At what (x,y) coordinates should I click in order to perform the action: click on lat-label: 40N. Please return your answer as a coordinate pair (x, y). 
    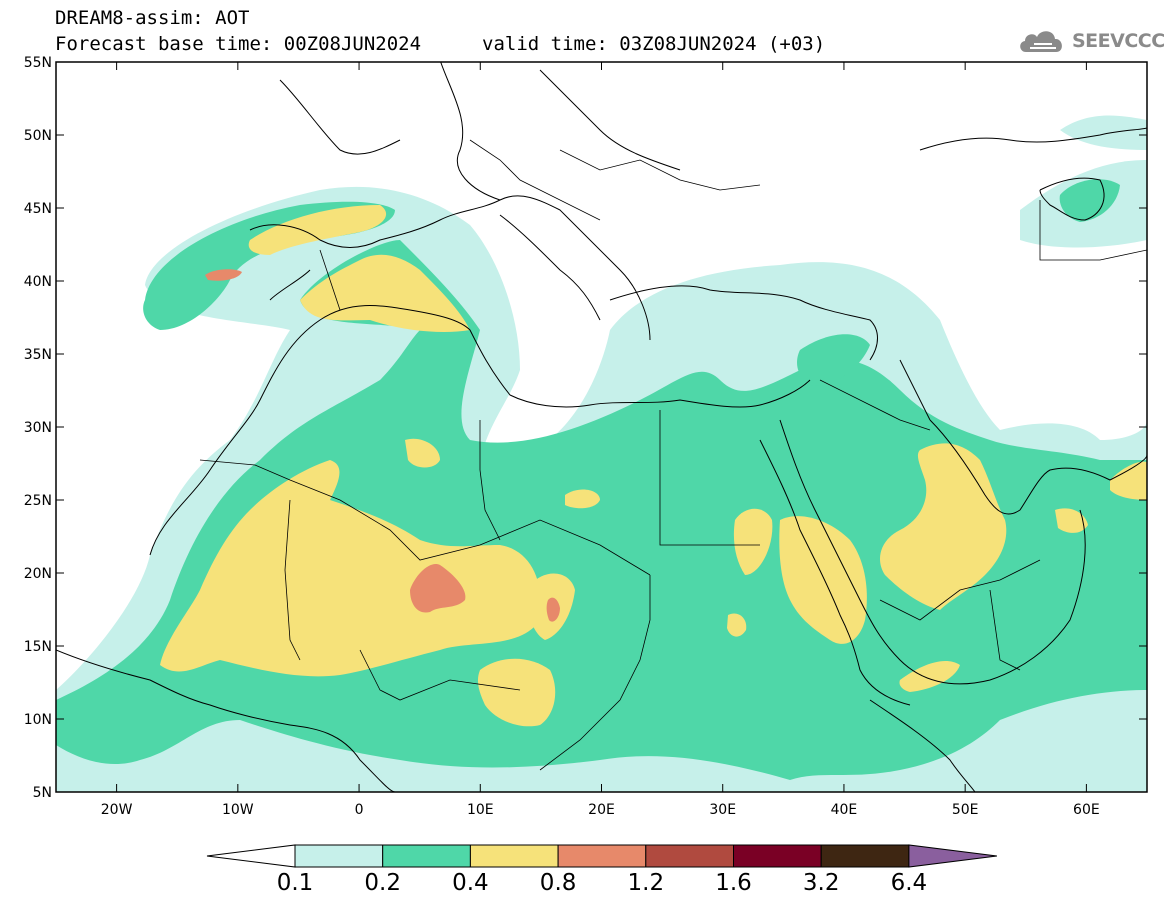
    Looking at the image, I should click on (38, 282).